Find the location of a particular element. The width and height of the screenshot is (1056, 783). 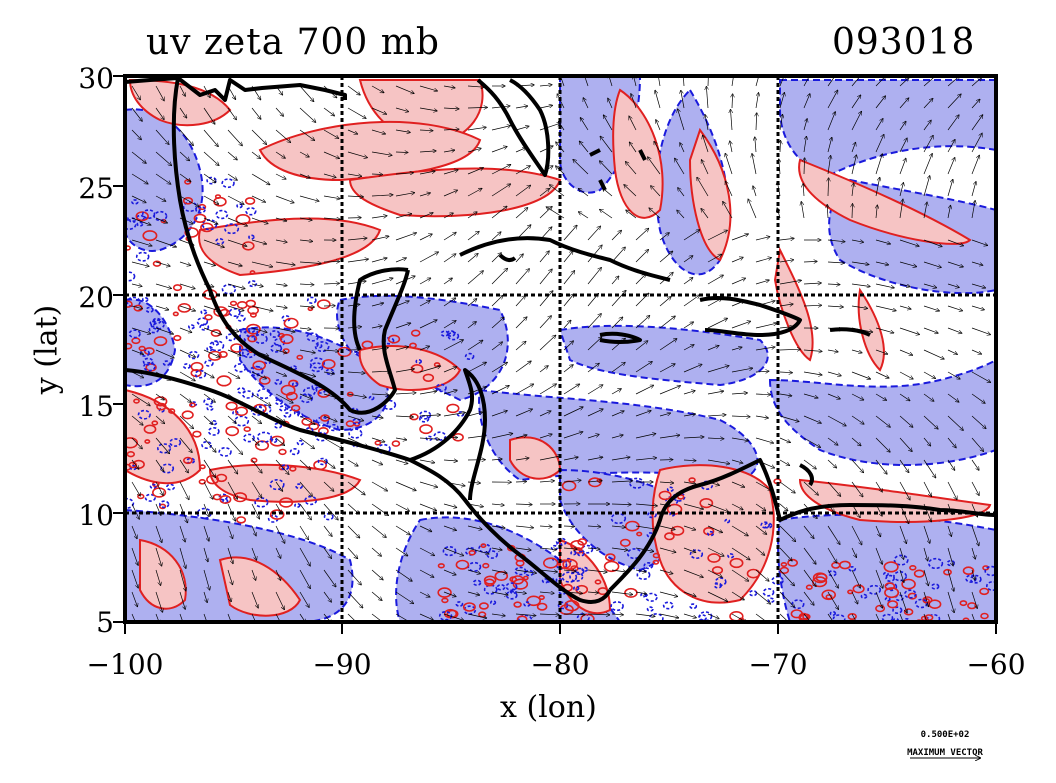

reference-vector-label: MAXIMUM VECTOR is located at coordinates (945, 753).